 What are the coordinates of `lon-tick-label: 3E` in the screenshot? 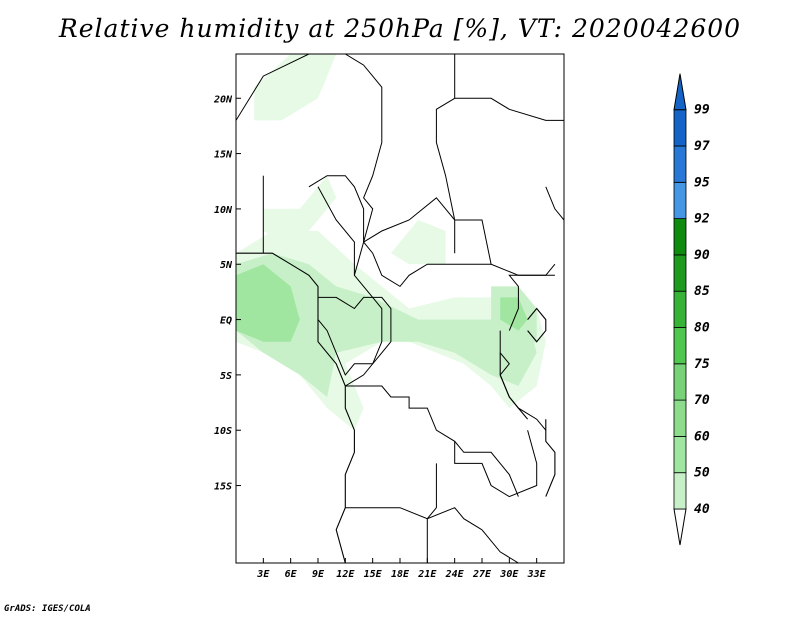 It's located at (263, 574).